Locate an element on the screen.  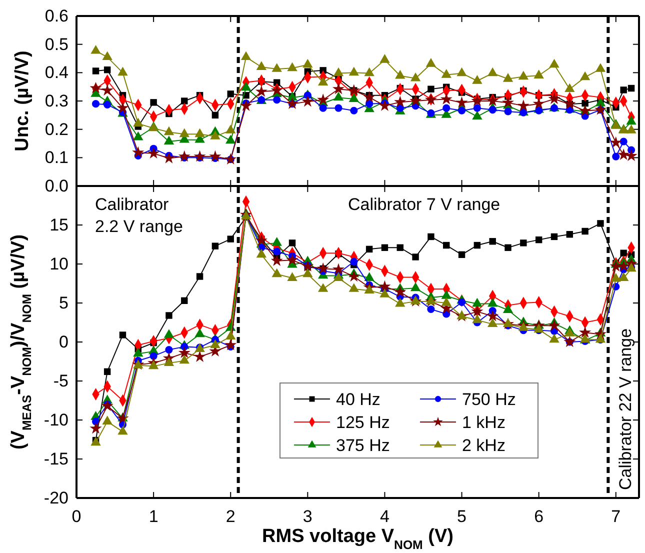
y-tick-label: 0.5 is located at coordinates (56, 44).